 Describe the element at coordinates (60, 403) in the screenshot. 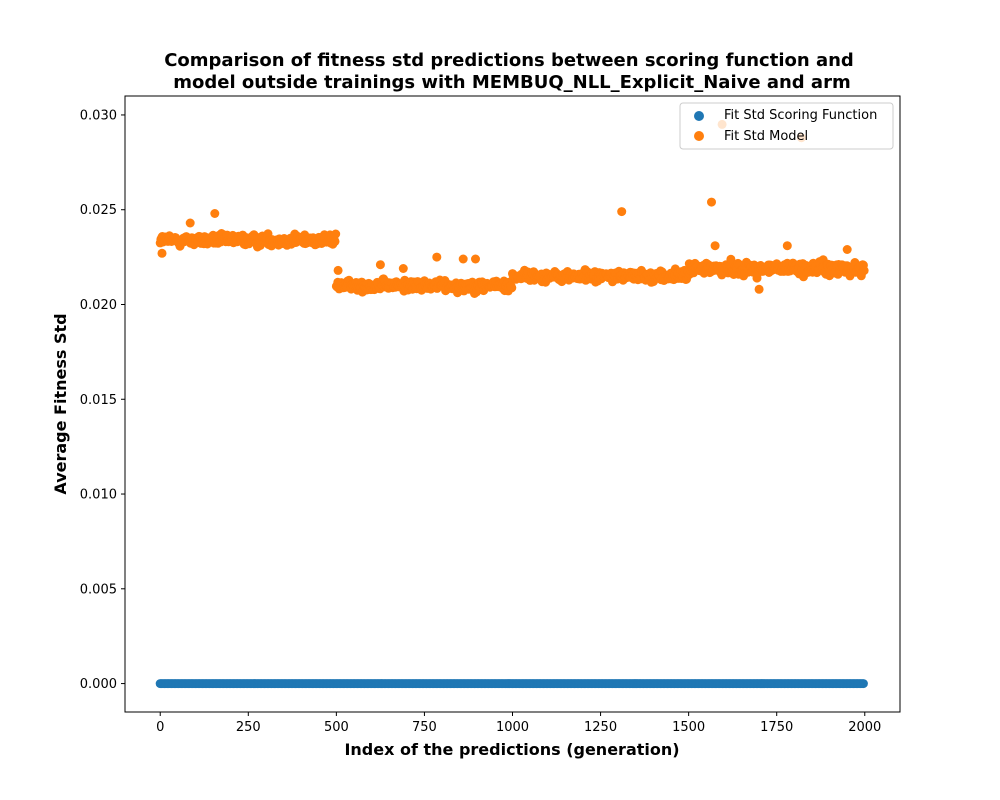

I see `y-axis-label: Average Fitness Std` at that location.